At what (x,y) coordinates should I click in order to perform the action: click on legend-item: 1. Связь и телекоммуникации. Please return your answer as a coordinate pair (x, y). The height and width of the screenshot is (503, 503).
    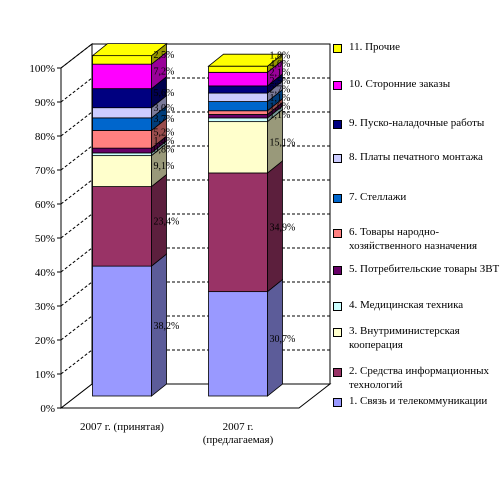
    Looking at the image, I should click on (417, 401).